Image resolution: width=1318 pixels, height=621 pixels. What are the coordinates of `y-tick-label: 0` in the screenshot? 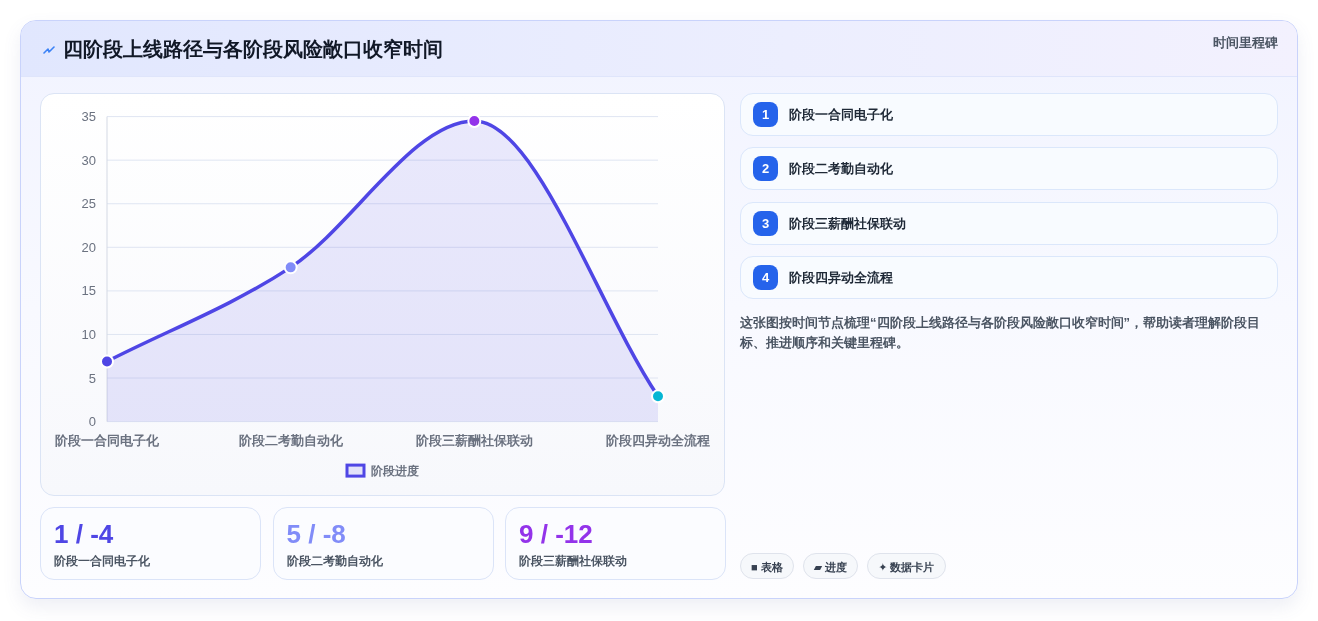 It's located at (92, 422).